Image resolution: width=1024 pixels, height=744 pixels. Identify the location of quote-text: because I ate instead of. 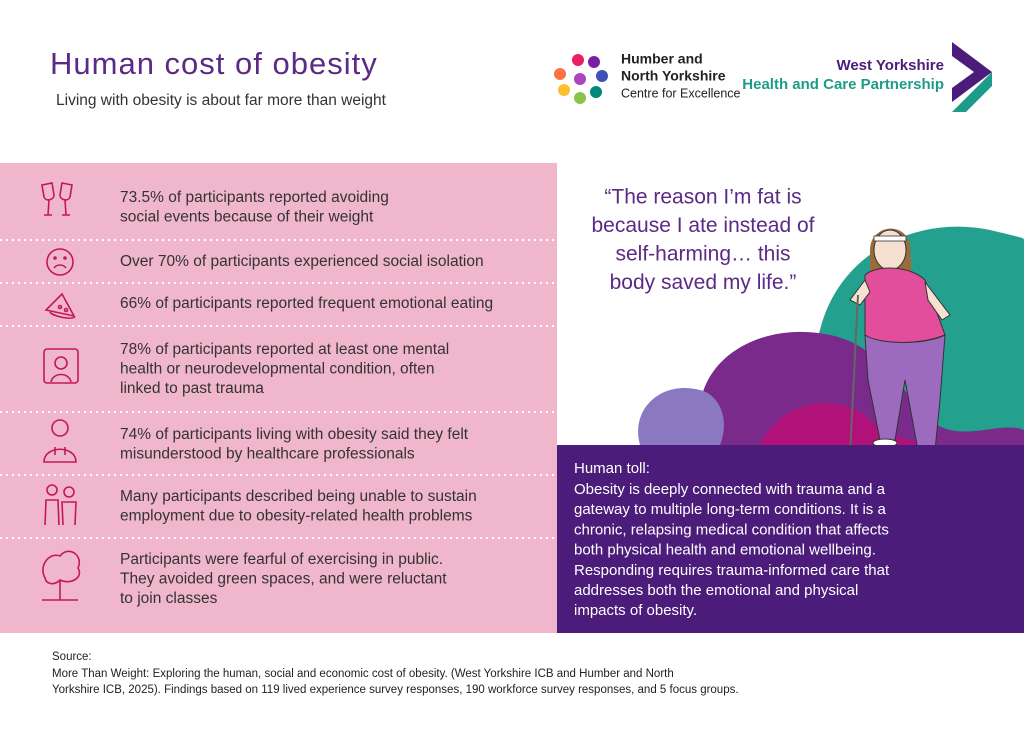
(703, 225).